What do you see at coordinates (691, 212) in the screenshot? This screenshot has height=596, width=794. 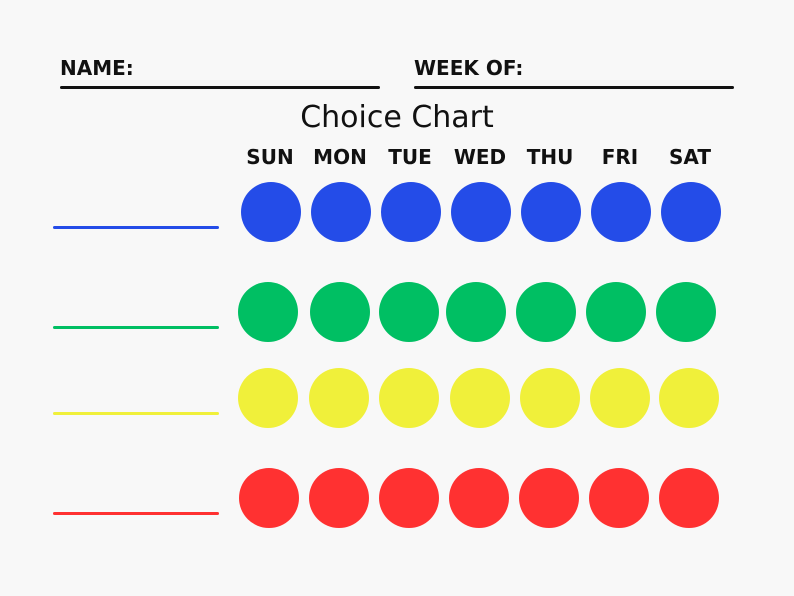 I see `dot-blue-sat` at bounding box center [691, 212].